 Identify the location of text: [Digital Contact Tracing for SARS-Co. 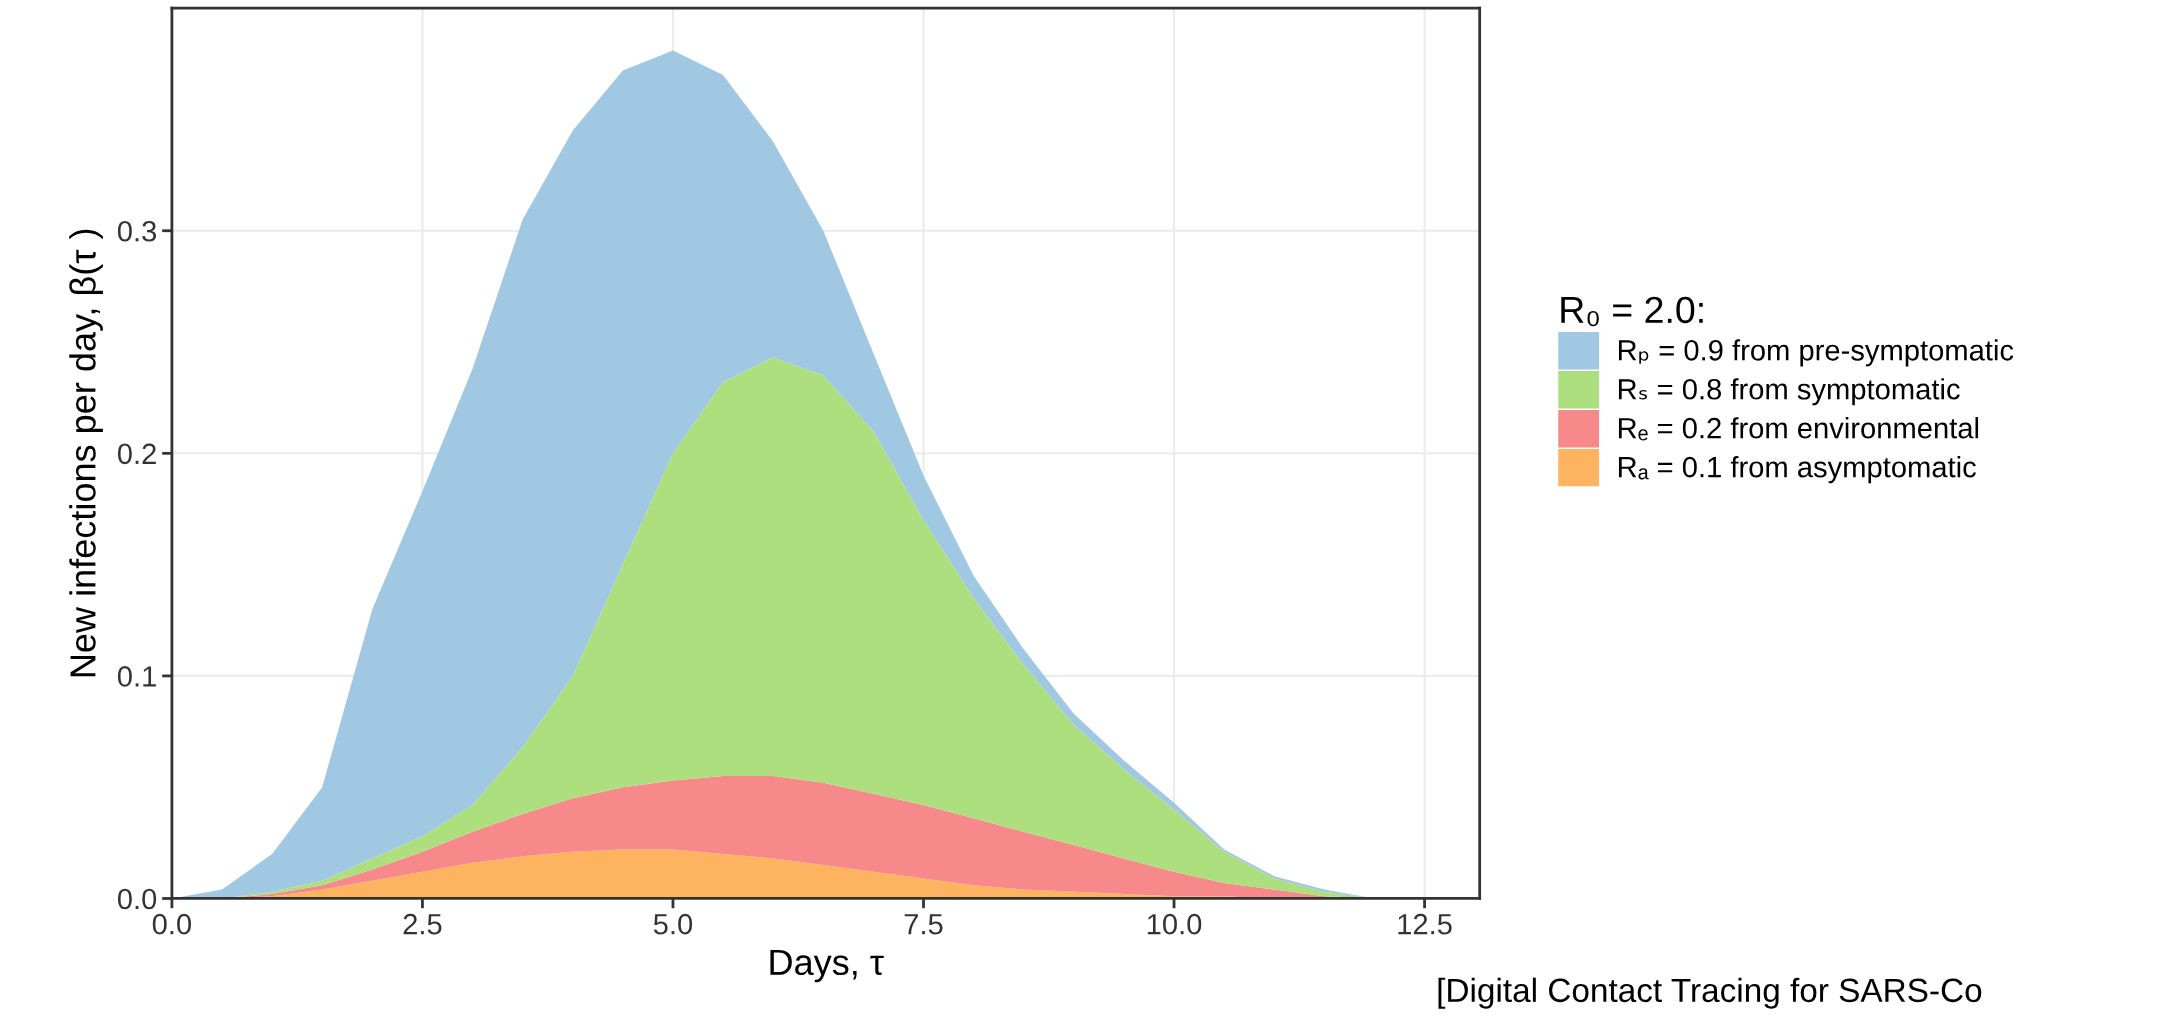
(1710, 993).